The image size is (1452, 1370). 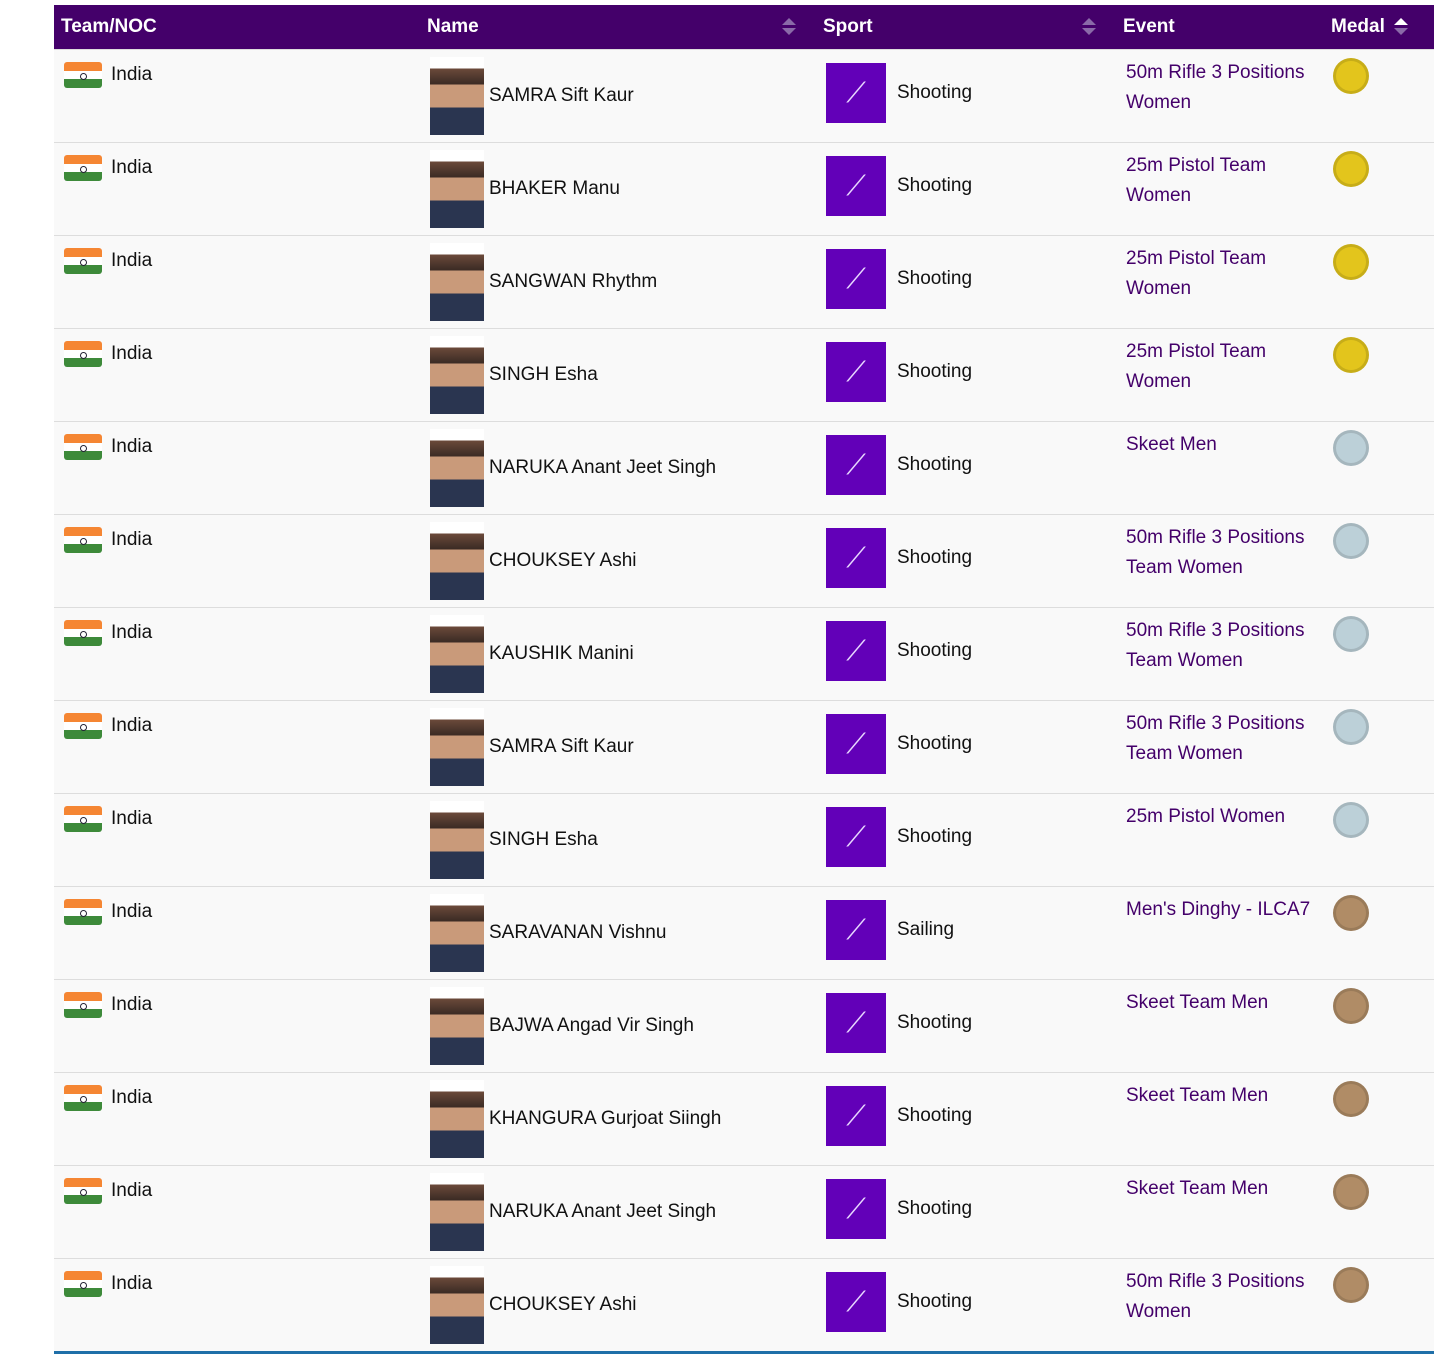 I want to click on header-name: Name, so click(x=618, y=27).